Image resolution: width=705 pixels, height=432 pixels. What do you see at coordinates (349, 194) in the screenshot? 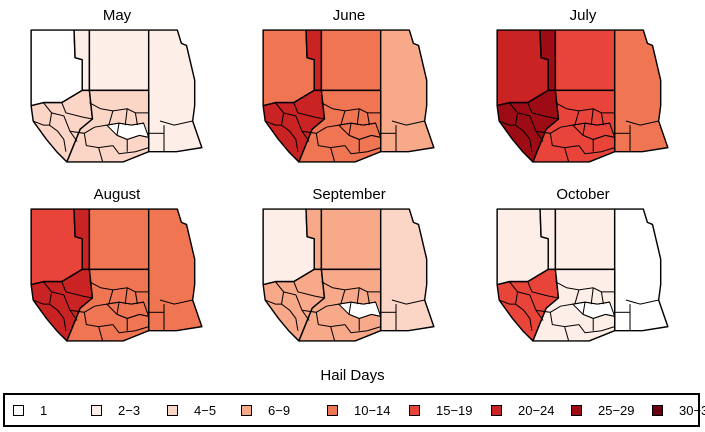
I see `panel-title: September` at bounding box center [349, 194].